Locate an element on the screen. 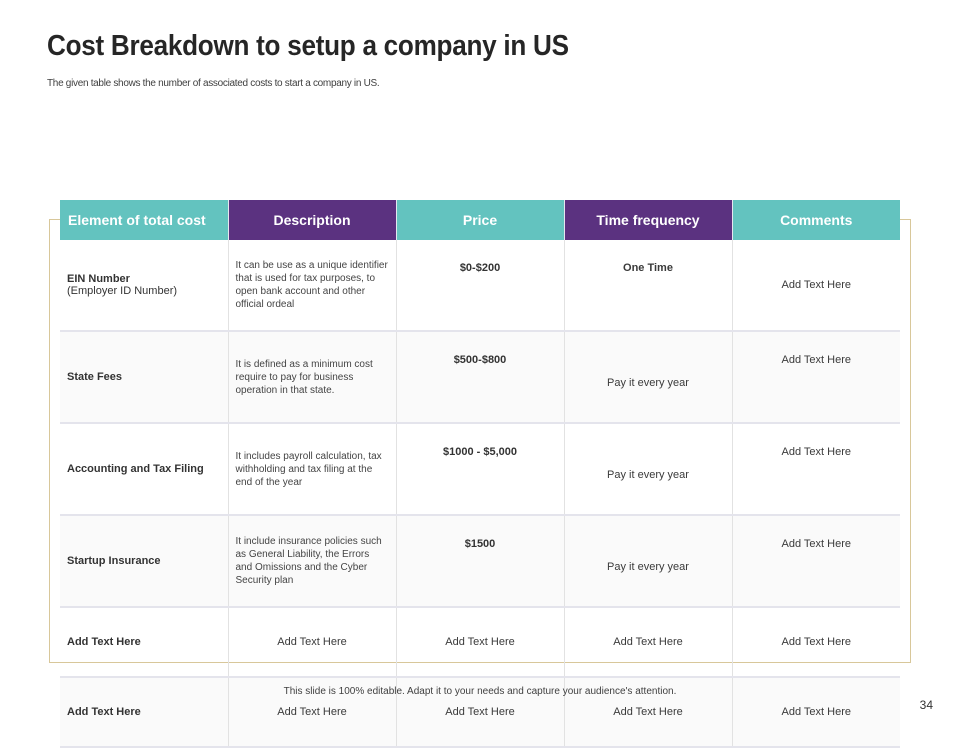 Image resolution: width=960 pixels, height=748 pixels. page-number: 34 is located at coordinates (926, 705).